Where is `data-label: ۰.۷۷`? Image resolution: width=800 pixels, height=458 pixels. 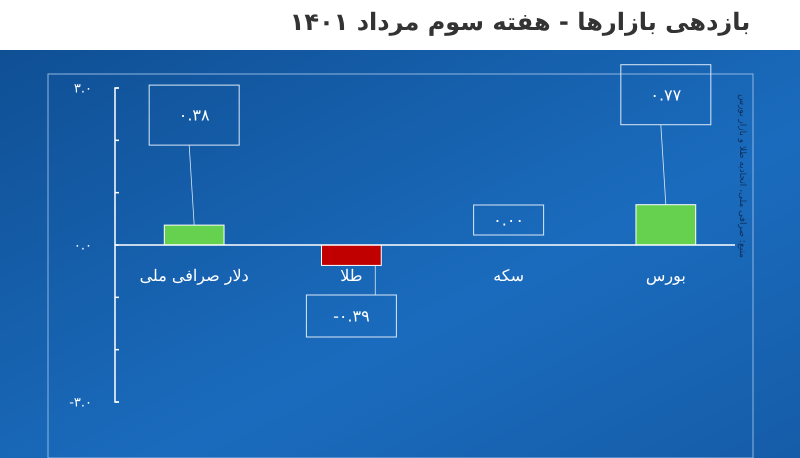 data-label: ۰.۷۷ is located at coordinates (666, 94).